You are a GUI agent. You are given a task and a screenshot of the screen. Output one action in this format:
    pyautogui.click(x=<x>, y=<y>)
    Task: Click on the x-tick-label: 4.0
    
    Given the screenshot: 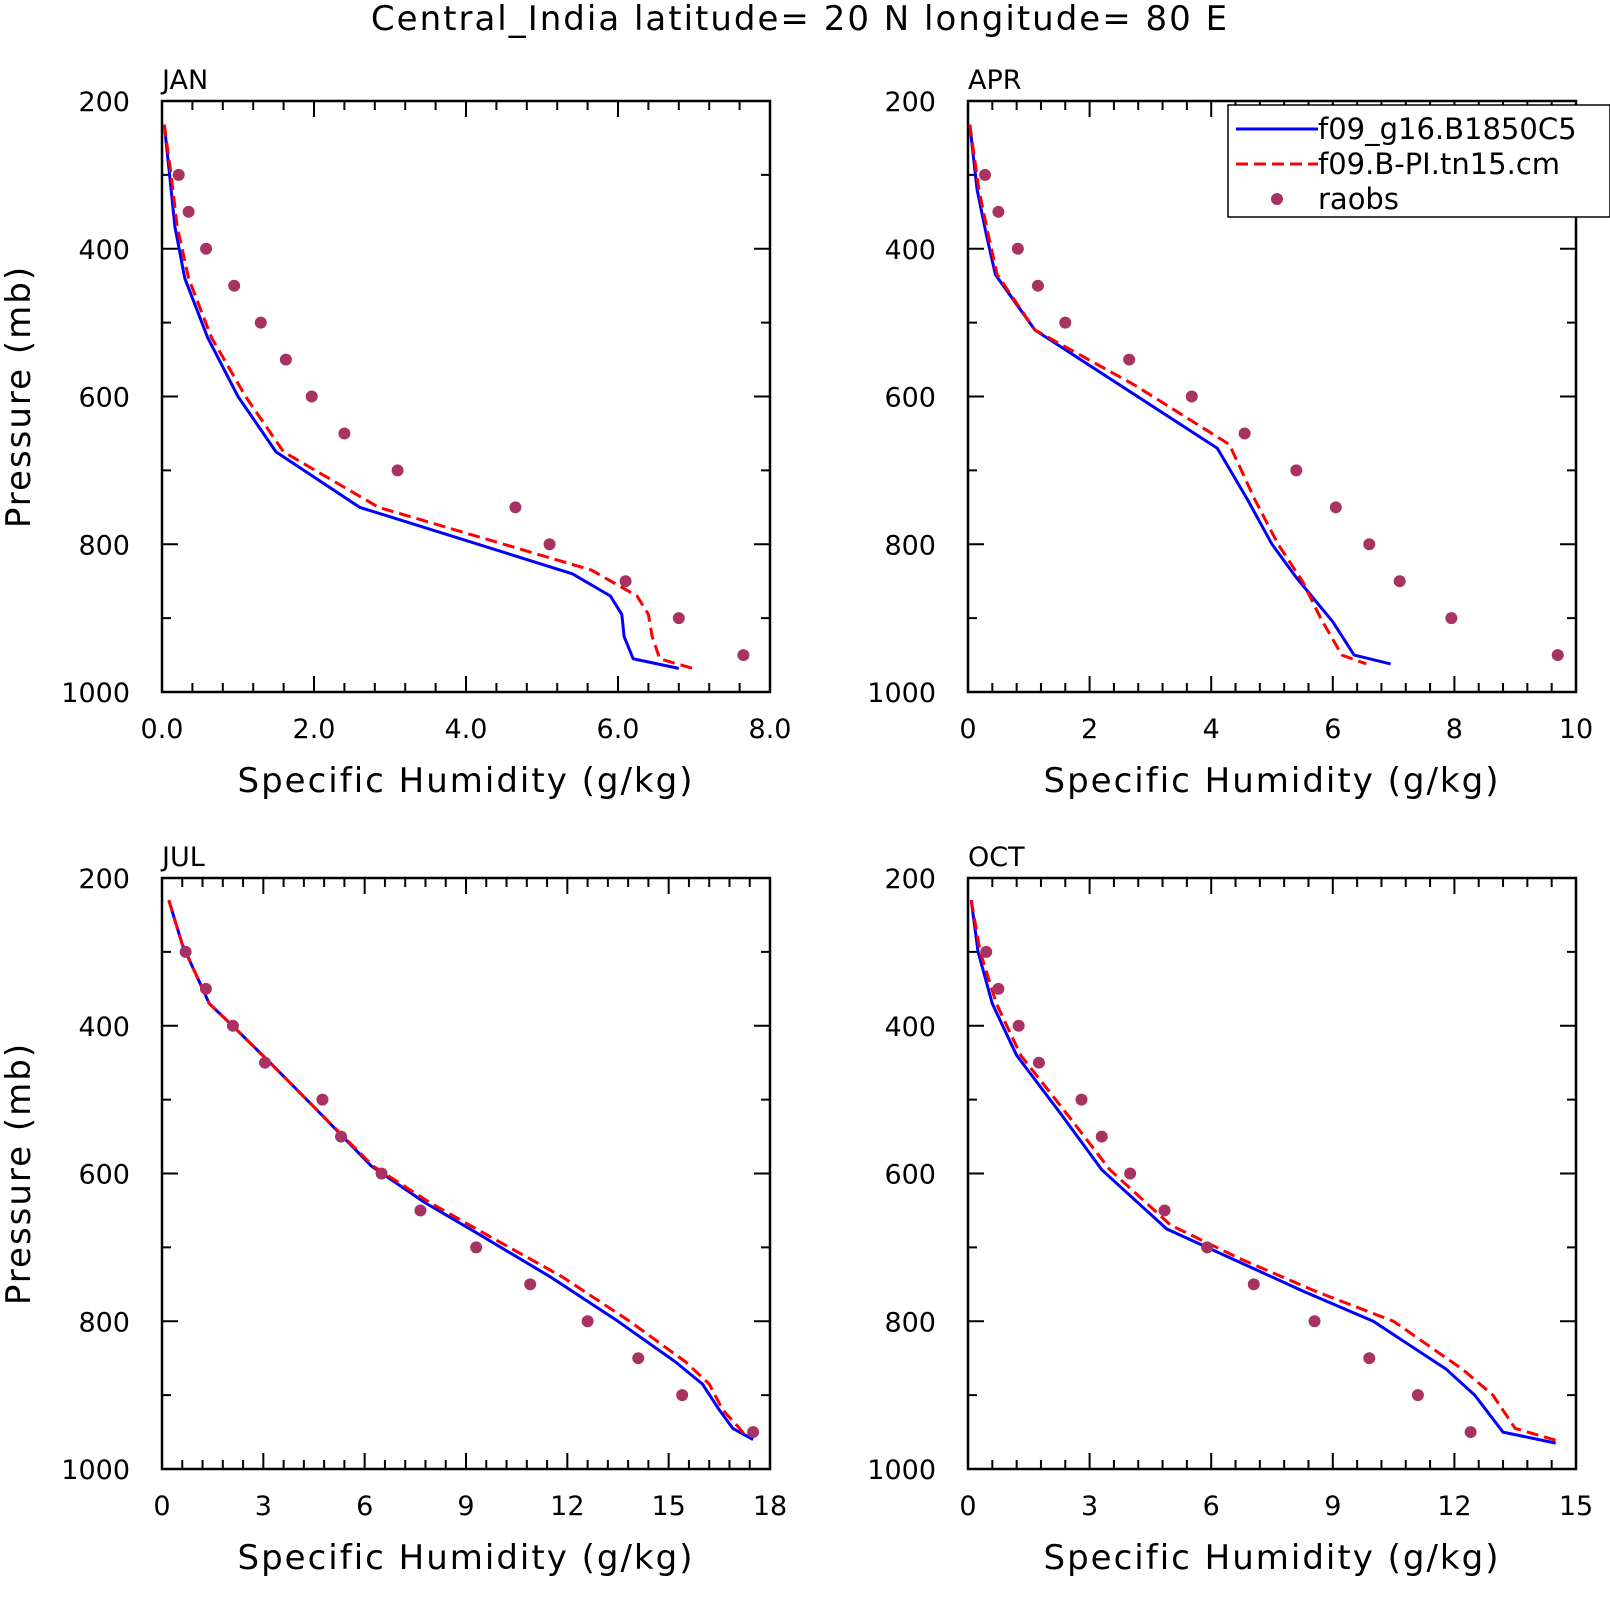 What is the action you would take?
    pyautogui.click(x=466, y=729)
    